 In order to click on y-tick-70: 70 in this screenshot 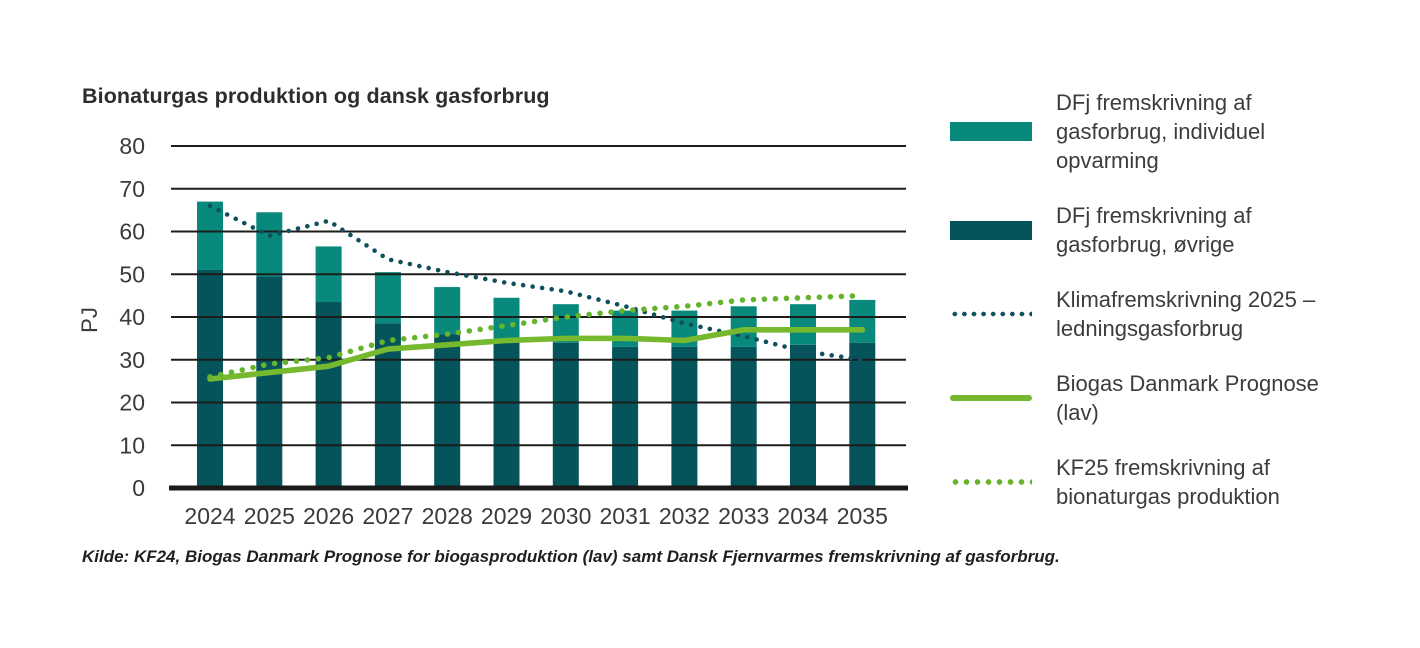, I will do `click(132, 189)`.